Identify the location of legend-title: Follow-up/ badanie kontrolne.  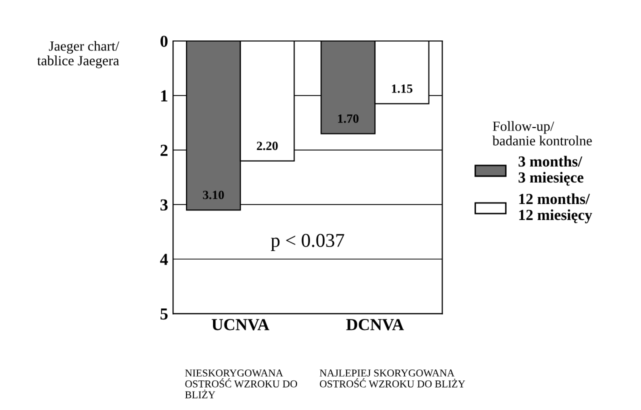
(542, 133).